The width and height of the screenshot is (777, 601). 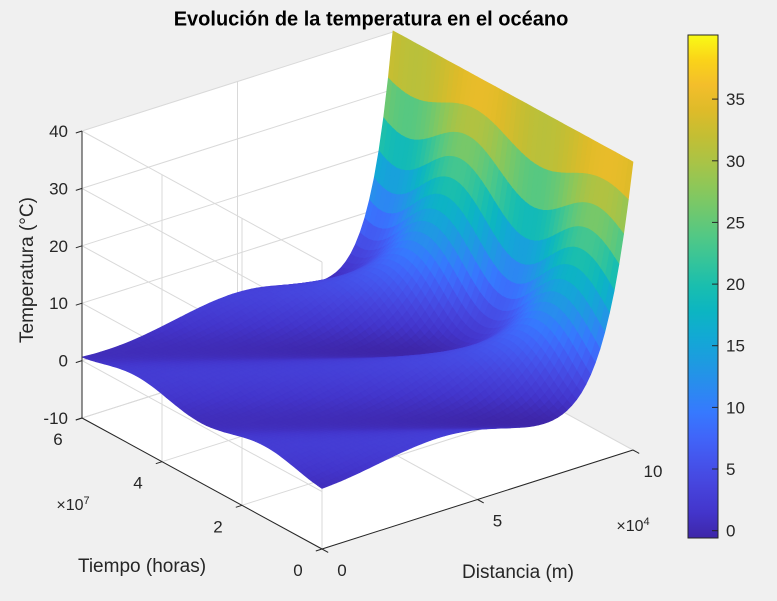 I want to click on colorbar-tick-label: 0, so click(x=730, y=531).